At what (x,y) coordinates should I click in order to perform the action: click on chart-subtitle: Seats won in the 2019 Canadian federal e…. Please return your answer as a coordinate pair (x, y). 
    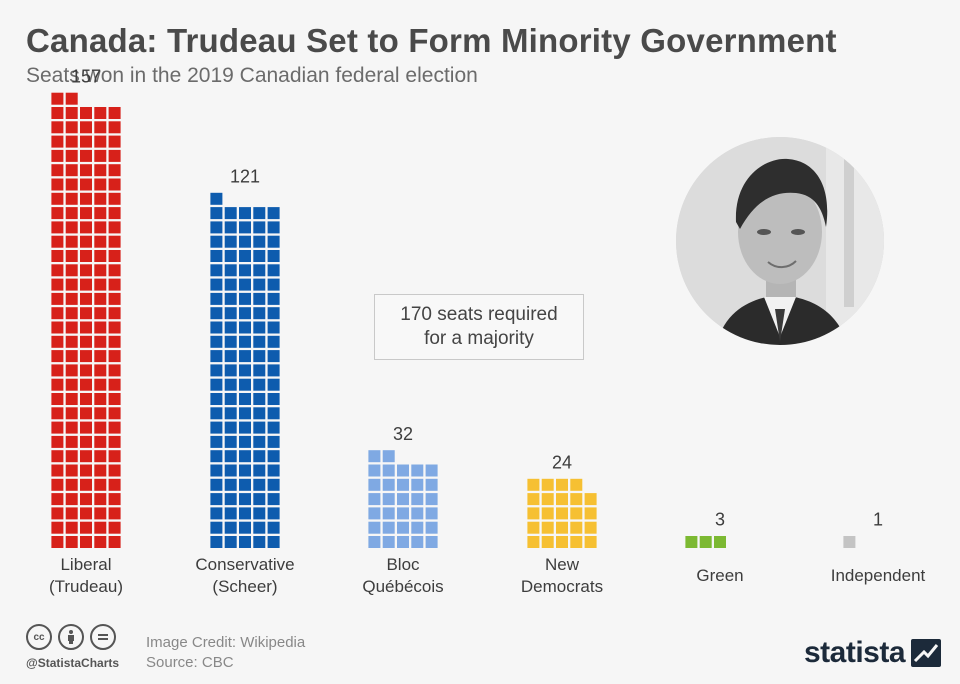
    Looking at the image, I should click on (252, 75).